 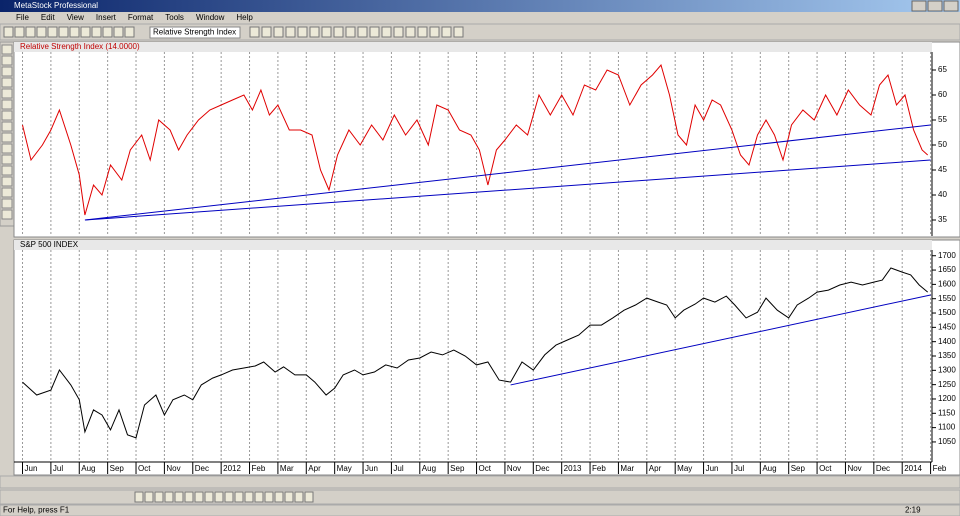 What do you see at coordinates (480, 32) in the screenshot?
I see `toolbar` at bounding box center [480, 32].